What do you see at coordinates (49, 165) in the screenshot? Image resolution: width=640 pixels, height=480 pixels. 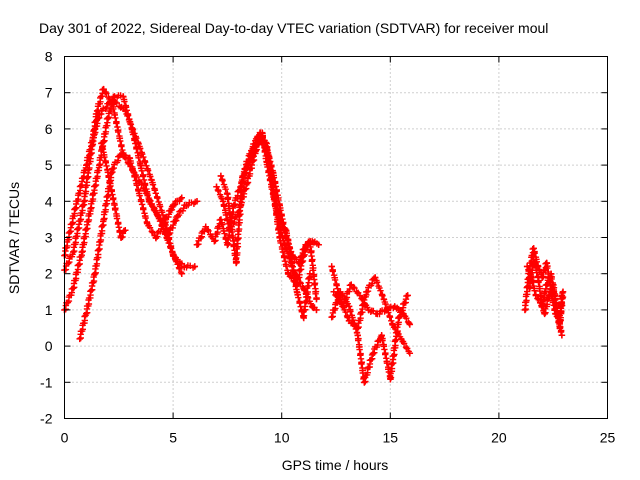 I see `y-tick-label: 5` at bounding box center [49, 165].